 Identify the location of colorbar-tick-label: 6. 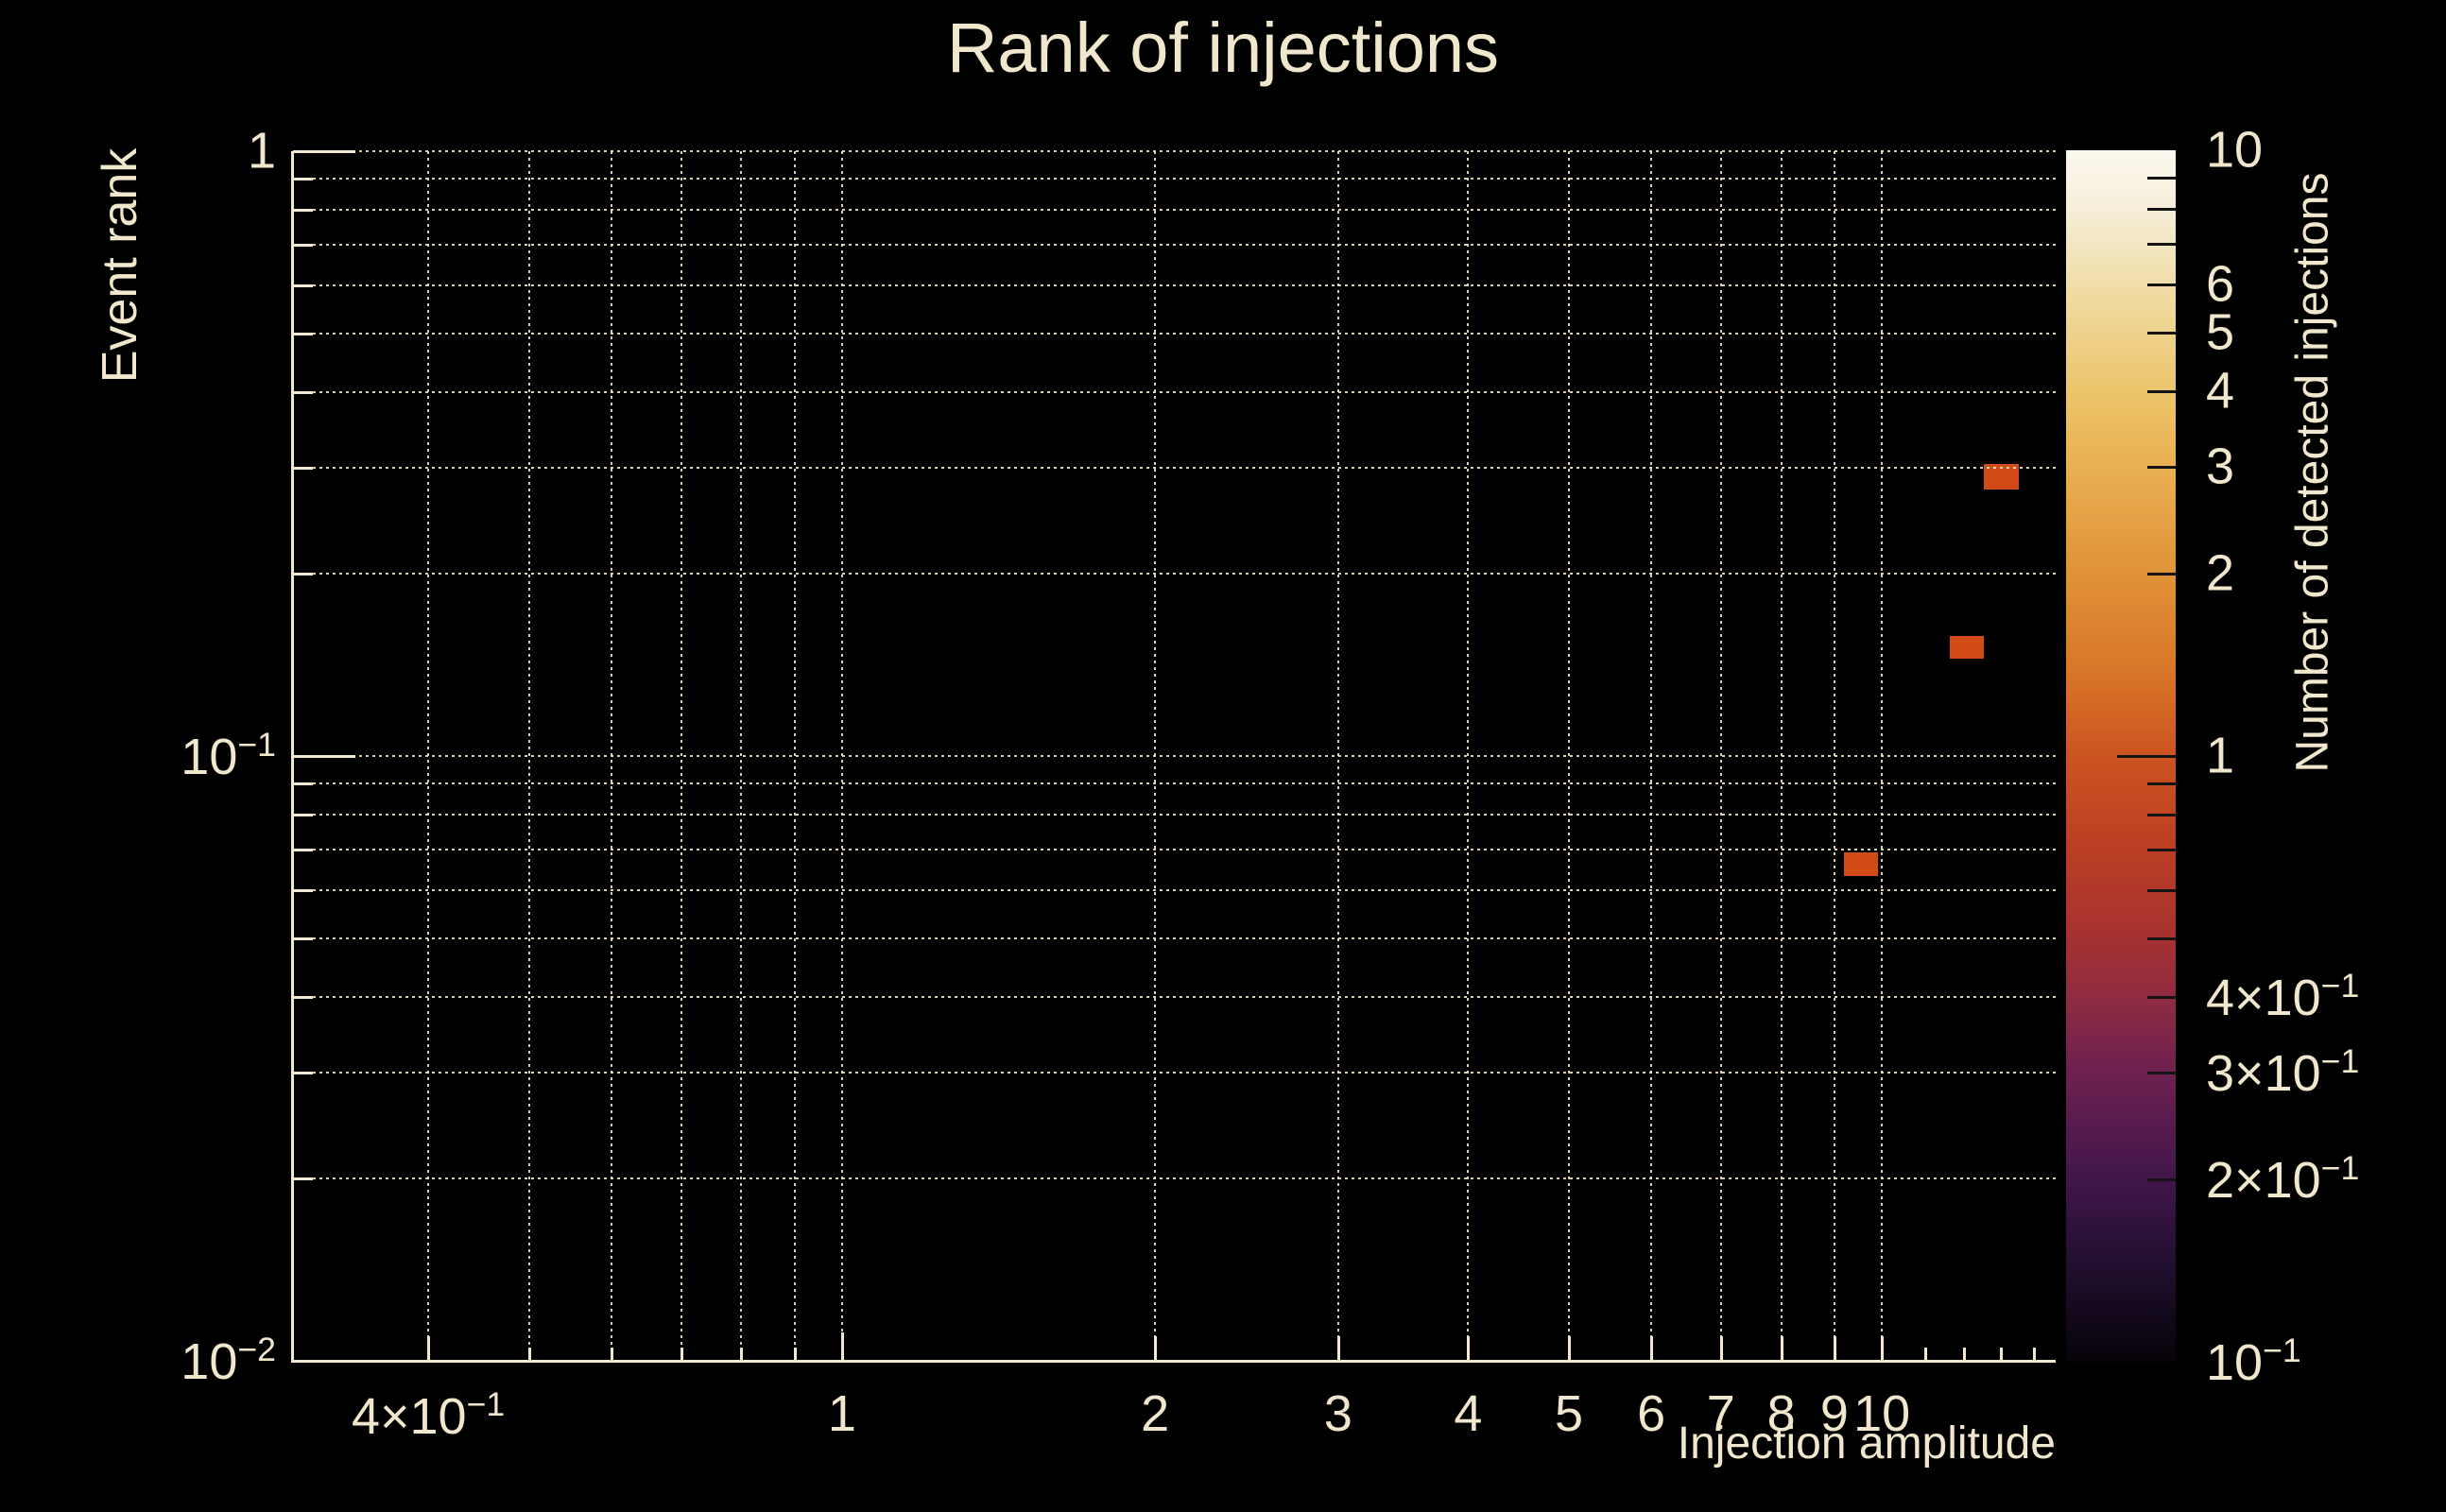
(2220, 284).